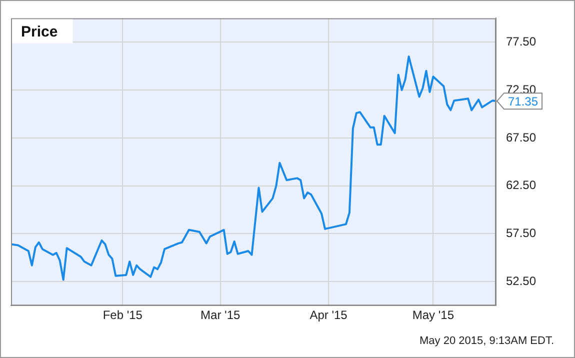 Image resolution: width=575 pixels, height=358 pixels. Describe the element at coordinates (39, 31) in the screenshot. I see `chart-title: Price` at that location.